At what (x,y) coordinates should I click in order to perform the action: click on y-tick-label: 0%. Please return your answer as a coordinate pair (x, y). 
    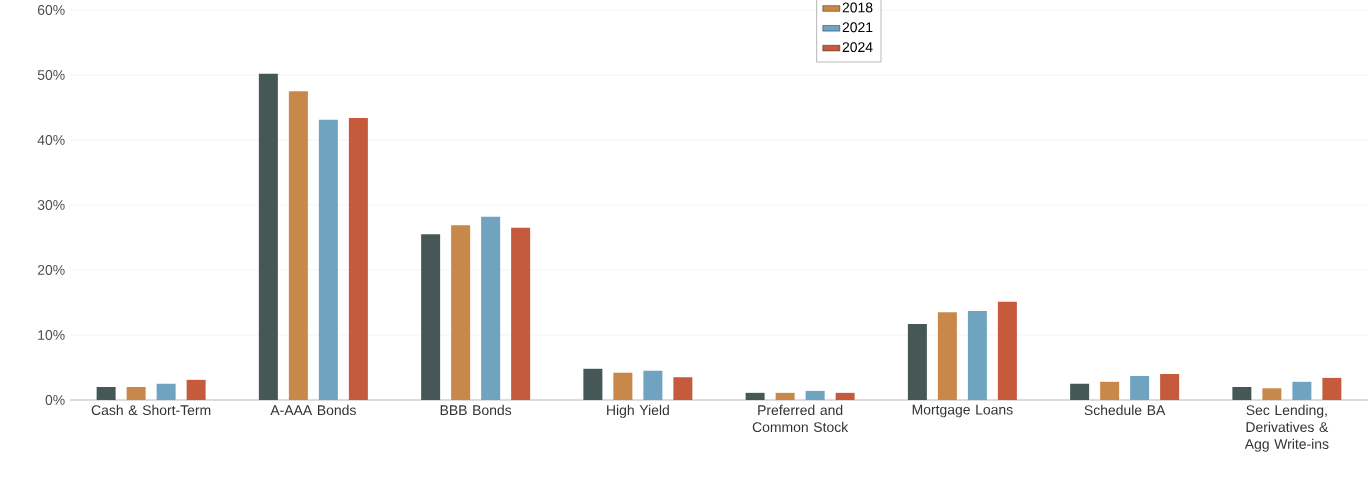
    Looking at the image, I should click on (55, 400).